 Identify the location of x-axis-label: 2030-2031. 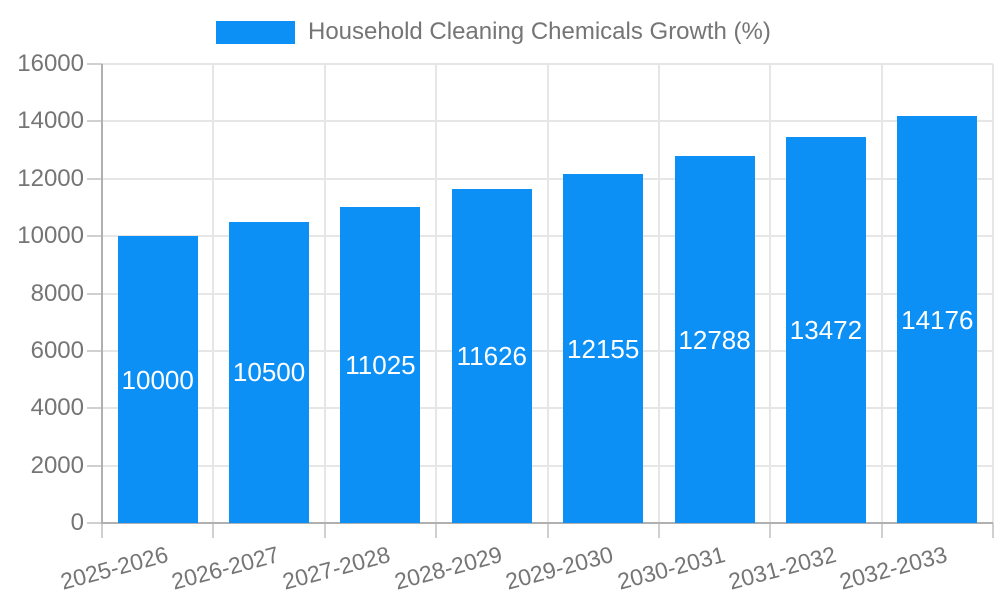
(671, 568).